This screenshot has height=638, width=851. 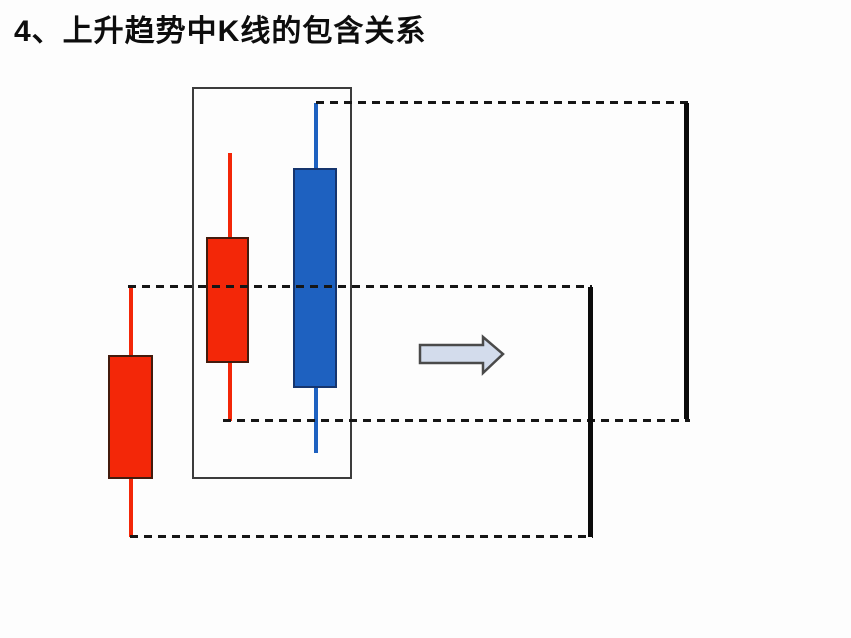 I want to click on merged-kline-left-icon, so click(x=590, y=412).